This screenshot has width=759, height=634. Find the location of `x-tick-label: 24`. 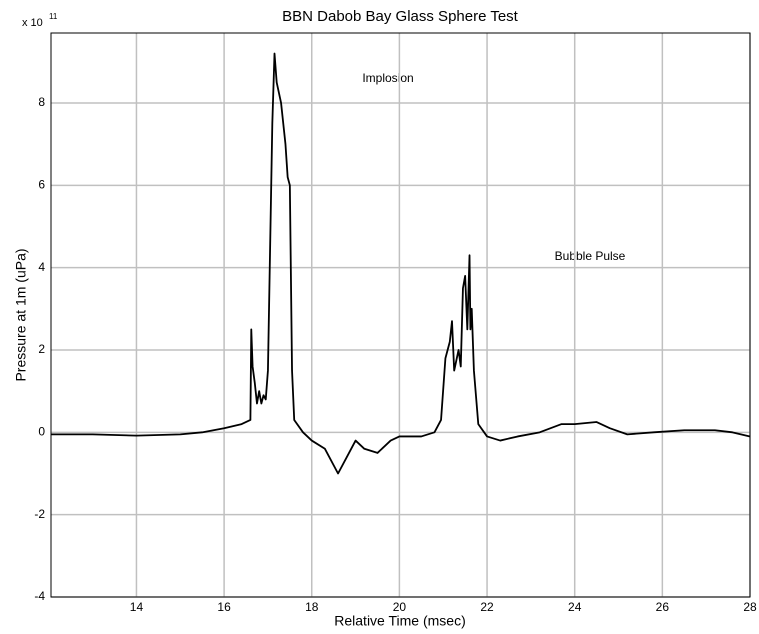

x-tick-label: 24 is located at coordinates (575, 607).